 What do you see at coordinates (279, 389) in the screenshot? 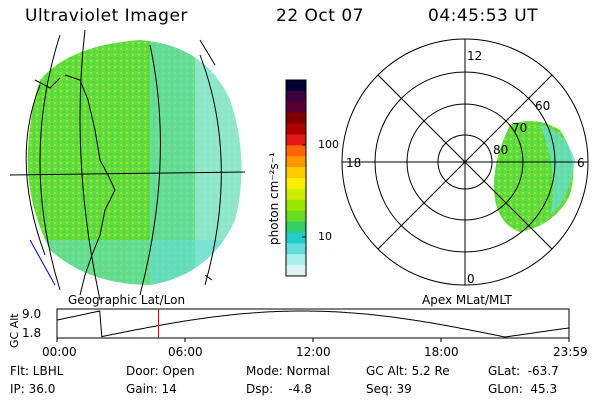
I see `info-dsp: Dsp: -4.8` at bounding box center [279, 389].